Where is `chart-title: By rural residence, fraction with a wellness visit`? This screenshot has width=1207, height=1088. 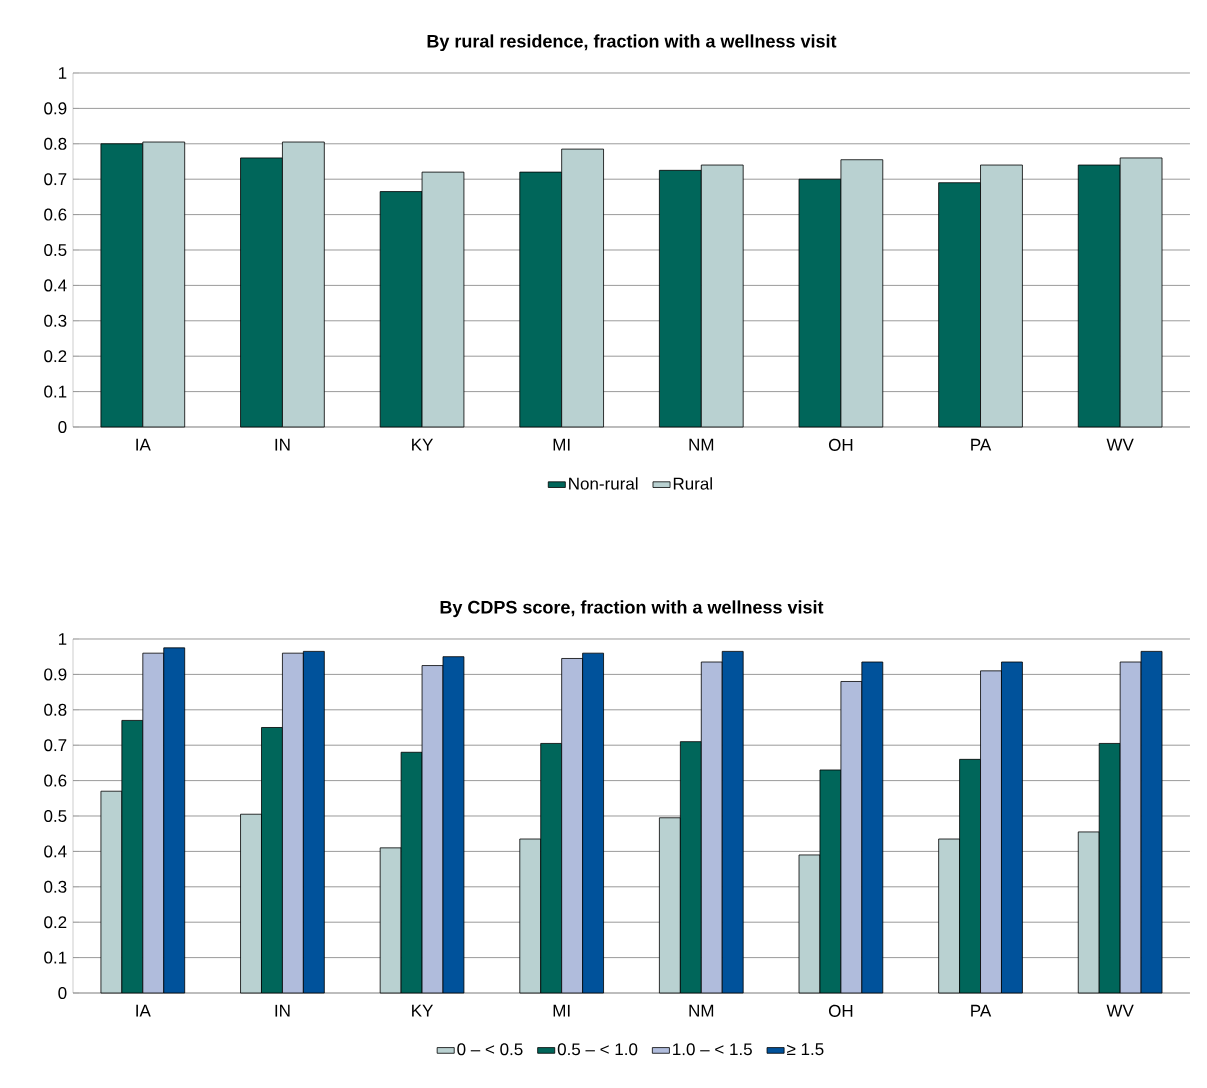 chart-title: By rural residence, fraction with a wellness visit is located at coordinates (632, 43).